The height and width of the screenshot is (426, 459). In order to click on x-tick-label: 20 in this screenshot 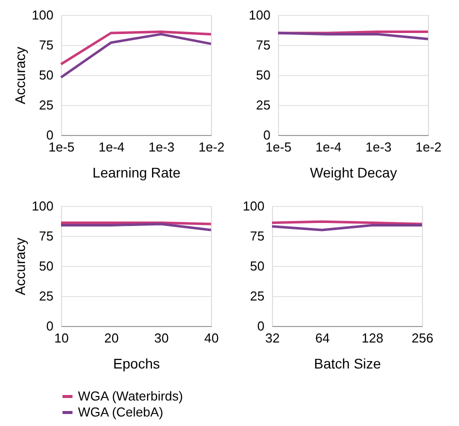, I will do `click(111, 338)`.